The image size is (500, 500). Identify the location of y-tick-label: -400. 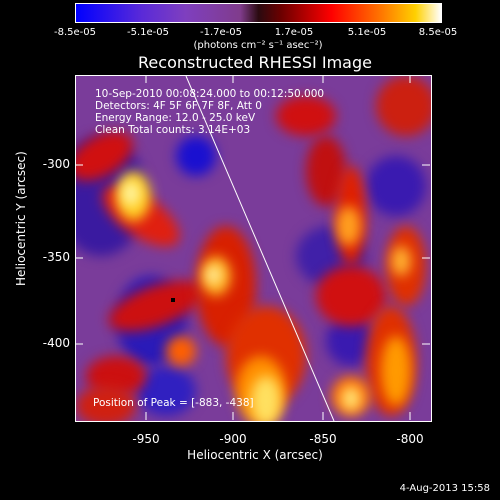
(56, 343).